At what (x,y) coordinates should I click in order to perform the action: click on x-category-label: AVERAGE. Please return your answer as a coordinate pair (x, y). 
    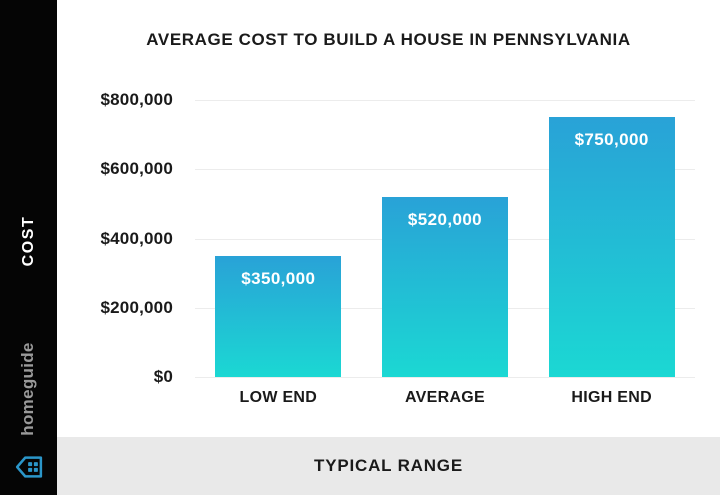
    Looking at the image, I should click on (445, 397).